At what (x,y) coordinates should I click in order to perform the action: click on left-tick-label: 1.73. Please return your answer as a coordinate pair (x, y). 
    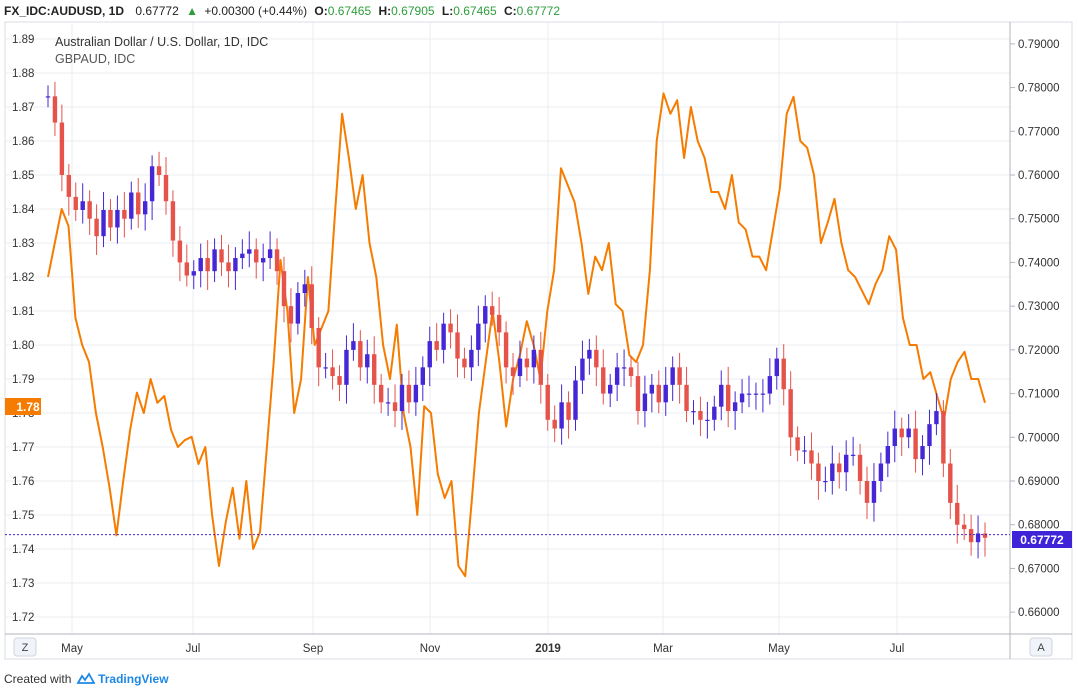
    Looking at the image, I should click on (23, 584).